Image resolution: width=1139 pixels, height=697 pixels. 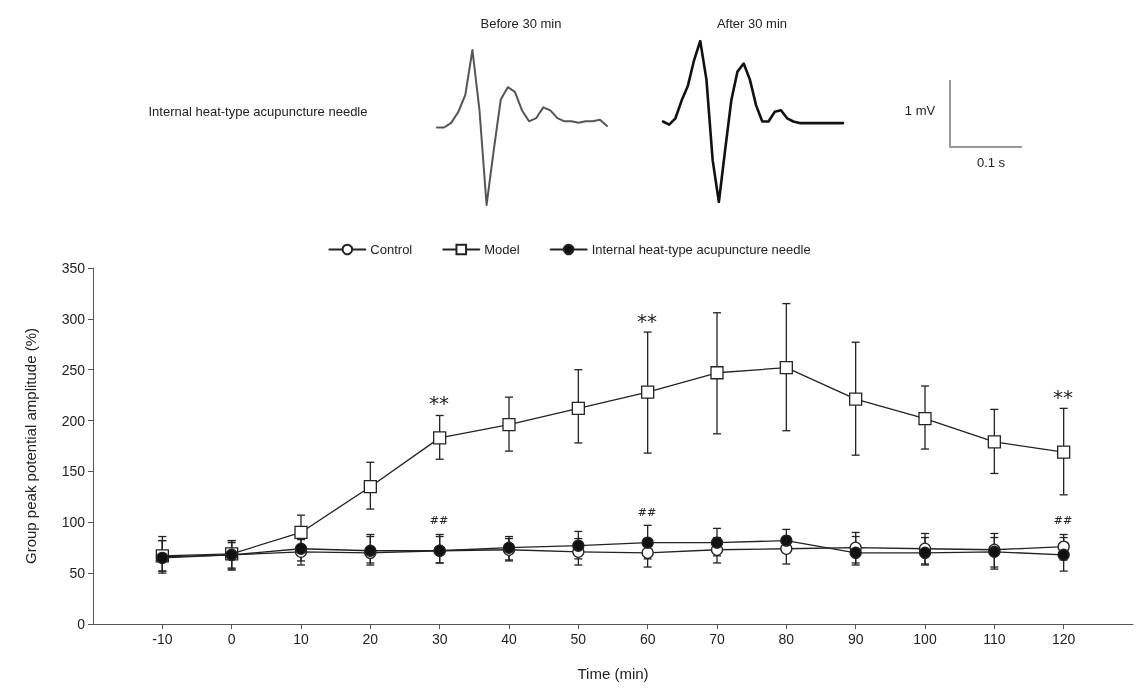 I want to click on legend-label: Control, so click(x=391, y=249).